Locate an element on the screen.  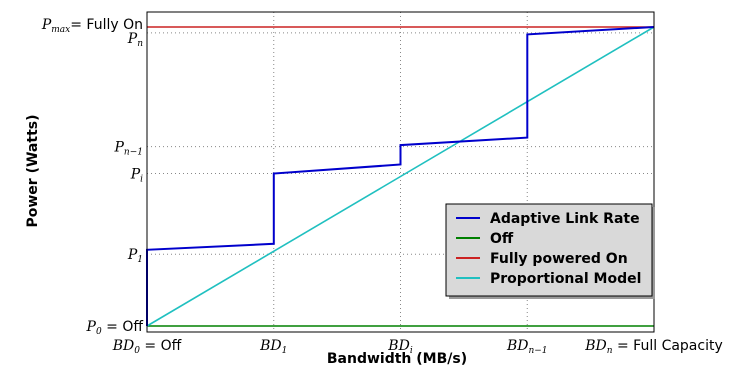
y-tick-label: Pmax= Fully On is located at coordinates (92, 26).